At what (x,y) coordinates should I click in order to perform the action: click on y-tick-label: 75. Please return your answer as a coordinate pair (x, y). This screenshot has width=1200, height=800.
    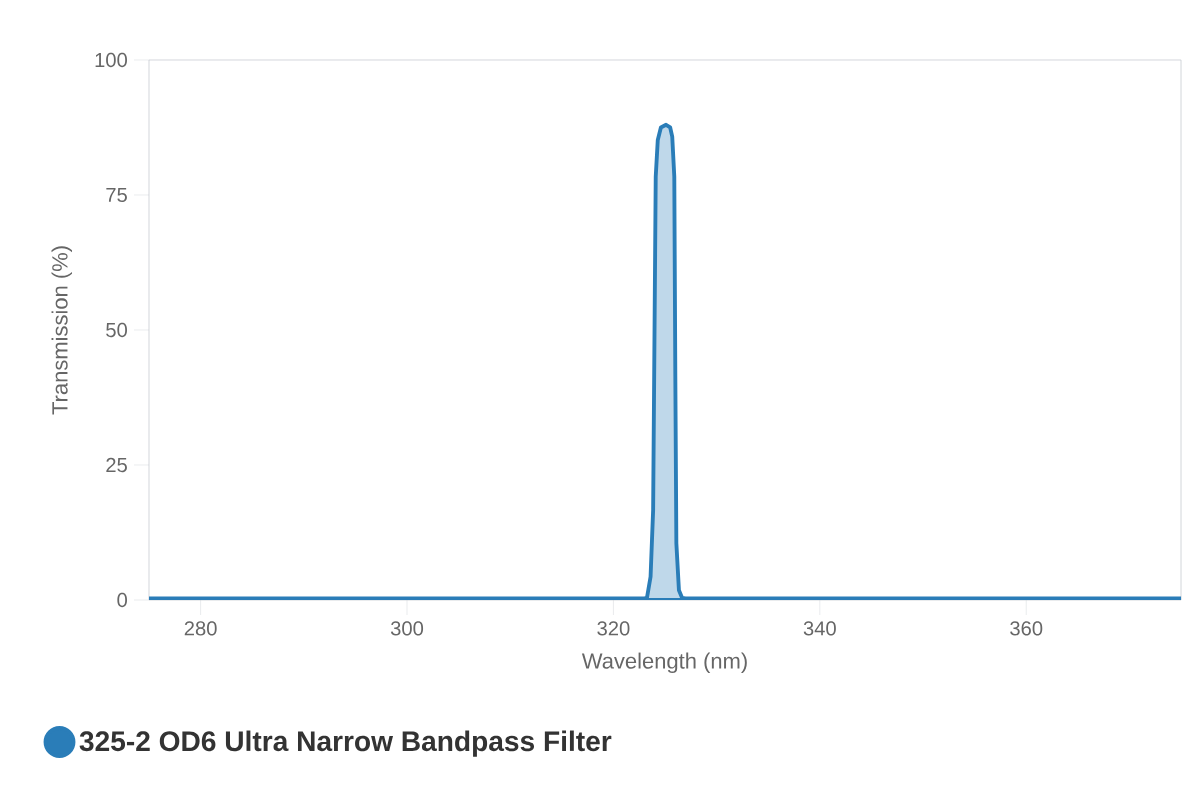
    Looking at the image, I should click on (116, 195).